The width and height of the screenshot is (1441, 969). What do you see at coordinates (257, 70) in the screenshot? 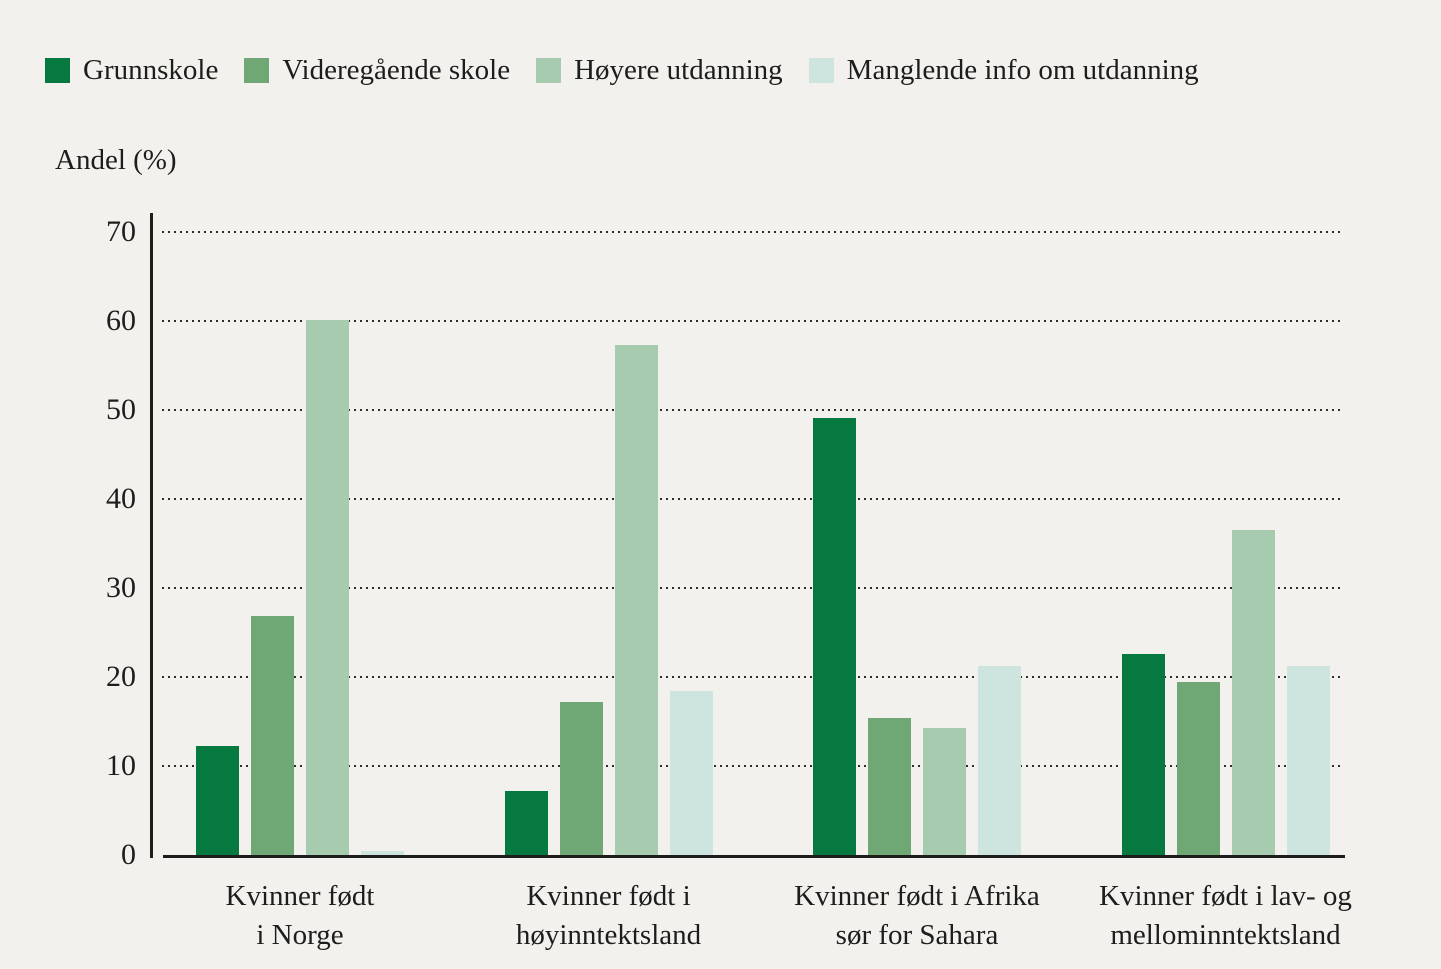
I see `legend-swatch-videregående-skole-icon` at bounding box center [257, 70].